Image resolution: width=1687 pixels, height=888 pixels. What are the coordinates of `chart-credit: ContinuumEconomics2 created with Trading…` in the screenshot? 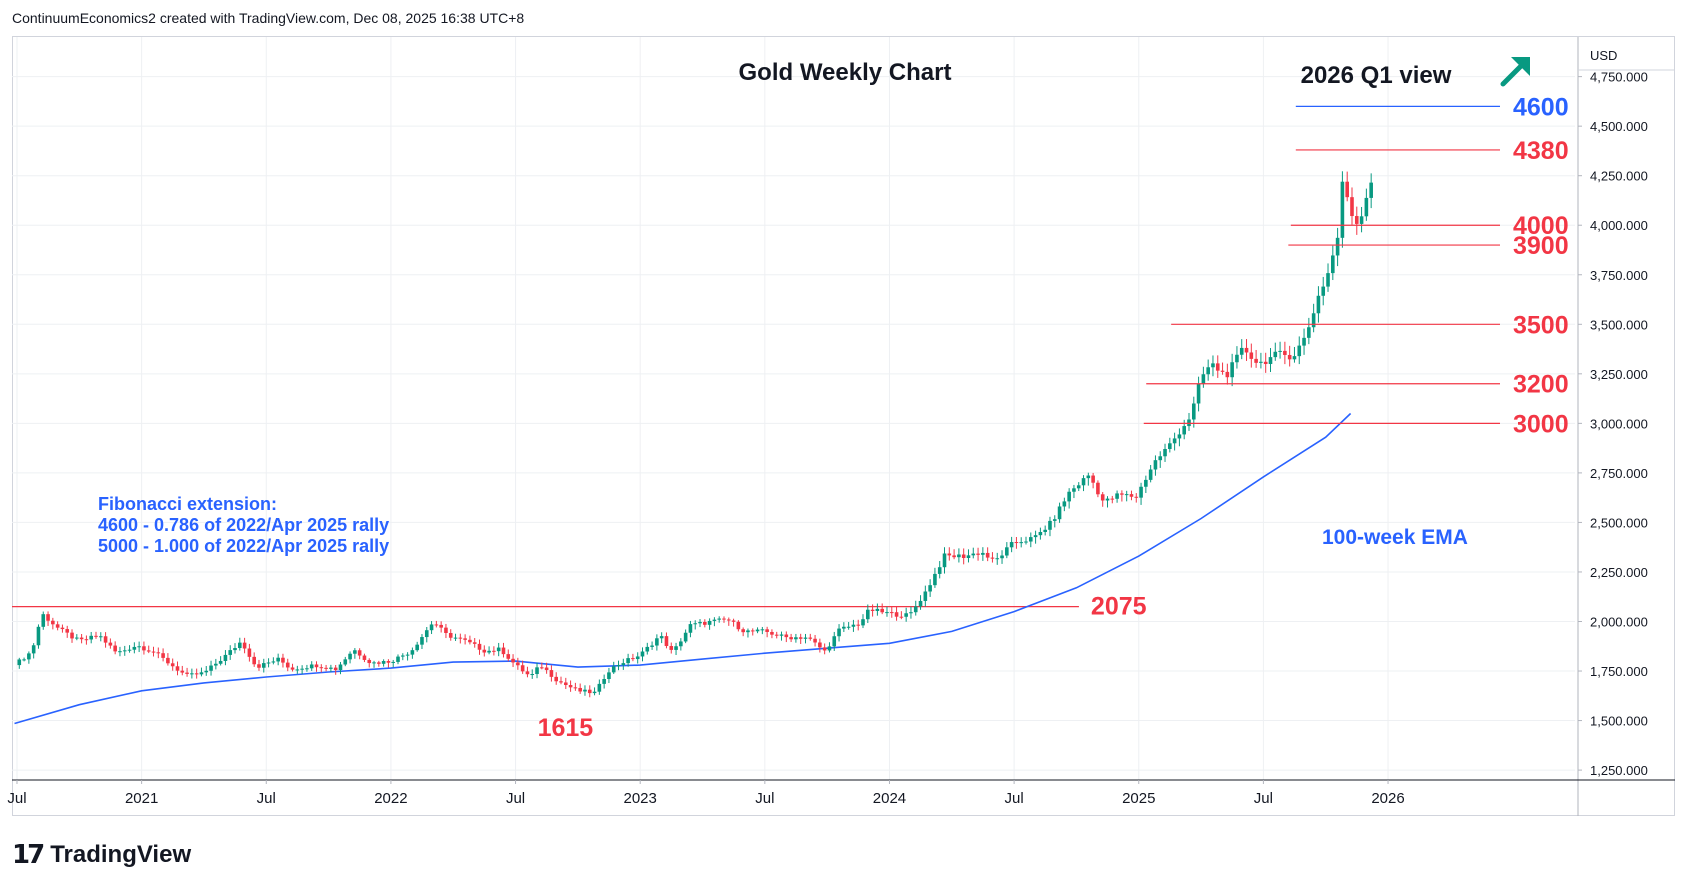 It's located at (268, 18).